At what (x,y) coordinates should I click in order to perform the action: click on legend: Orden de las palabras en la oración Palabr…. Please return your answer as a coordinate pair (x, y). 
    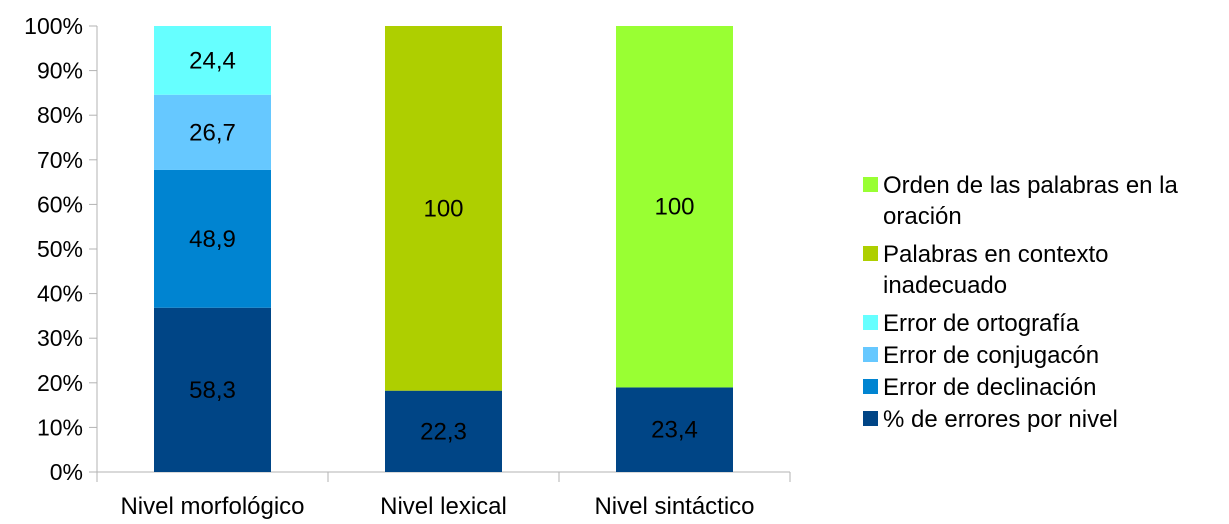
    Looking at the image, I should click on (1021, 302).